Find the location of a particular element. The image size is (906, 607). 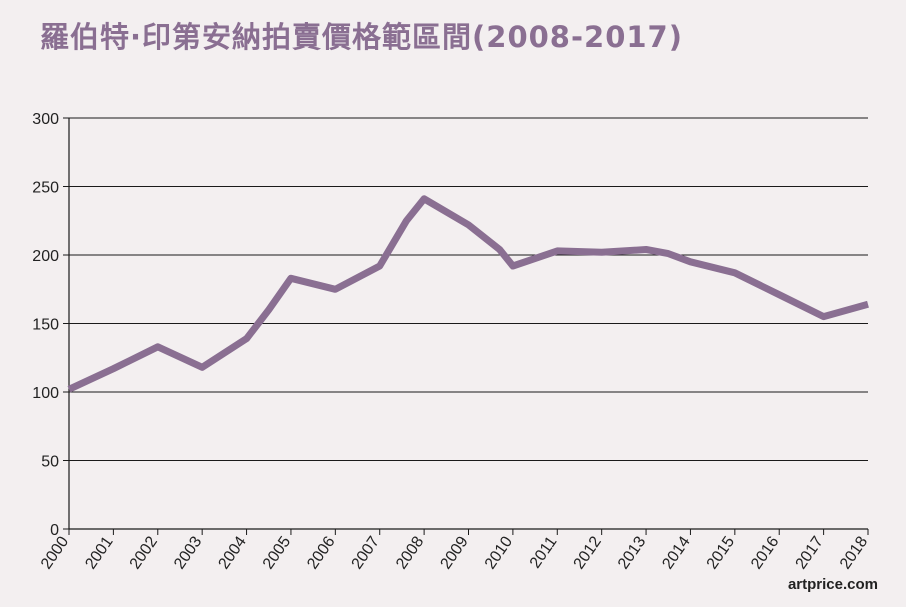

y-tick-label: 150 is located at coordinates (45, 325).